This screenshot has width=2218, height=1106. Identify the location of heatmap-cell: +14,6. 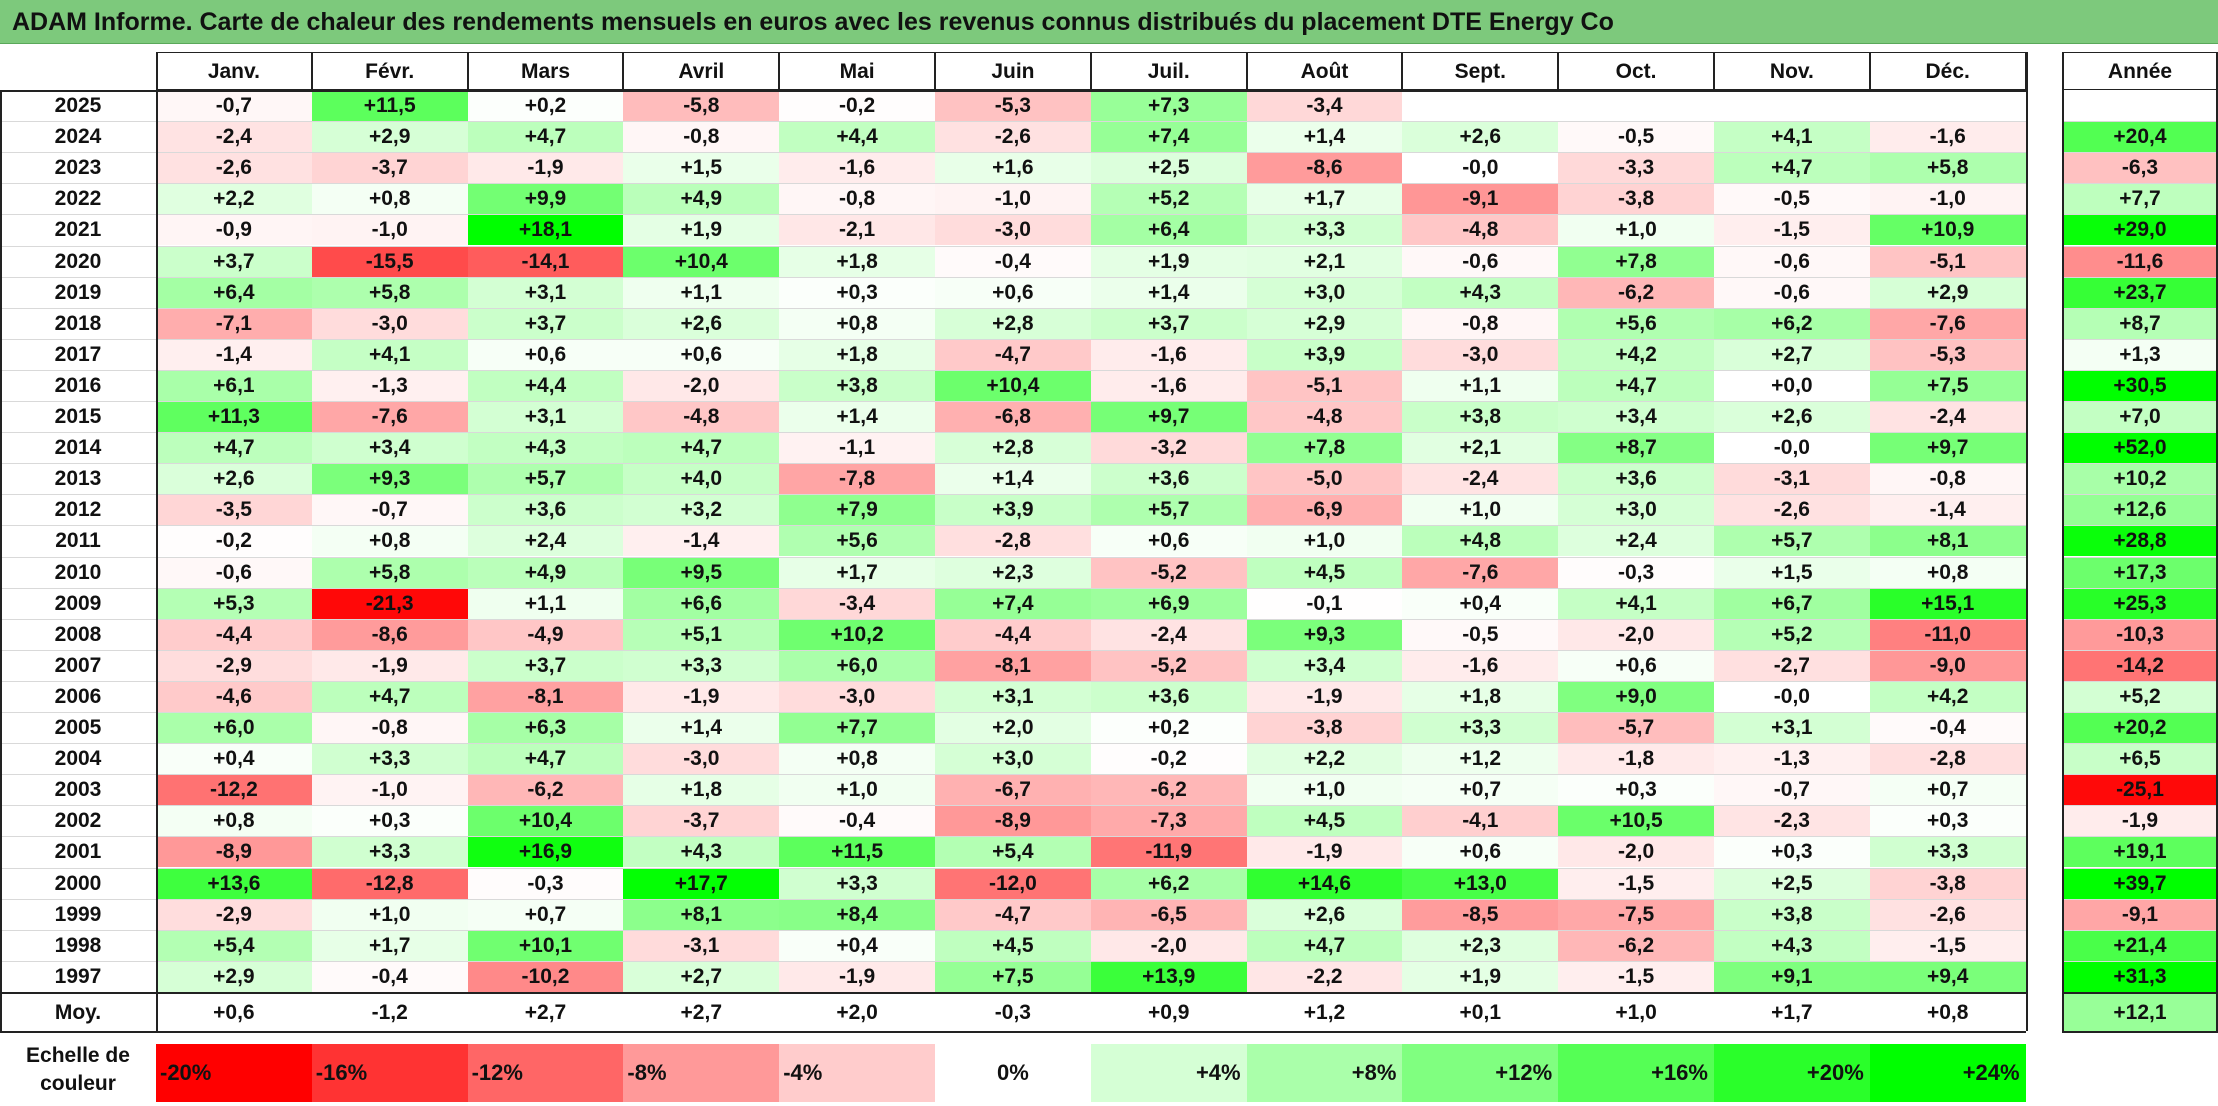
(1324, 883).